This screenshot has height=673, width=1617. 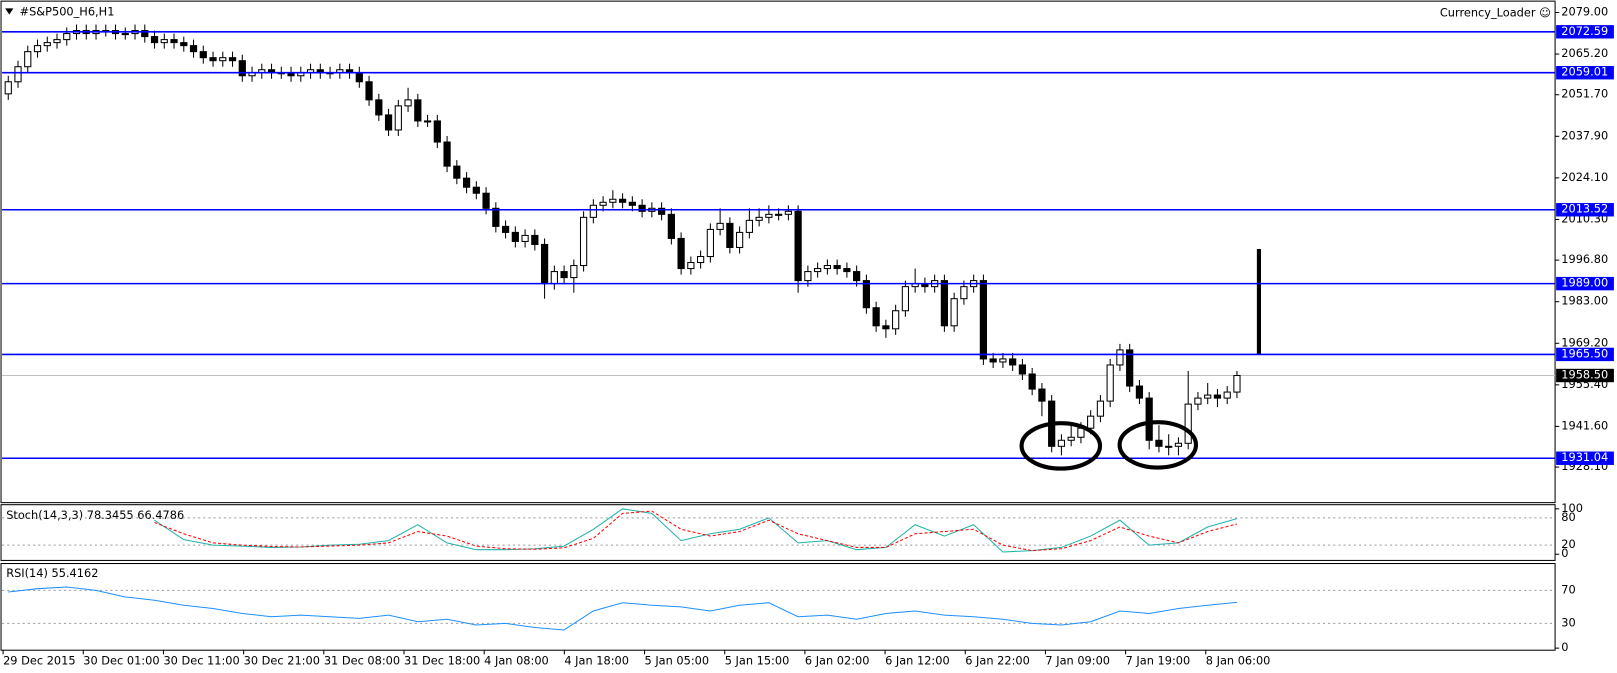 I want to click on x-tick-label: 5 Jan 05:00, so click(x=677, y=661).